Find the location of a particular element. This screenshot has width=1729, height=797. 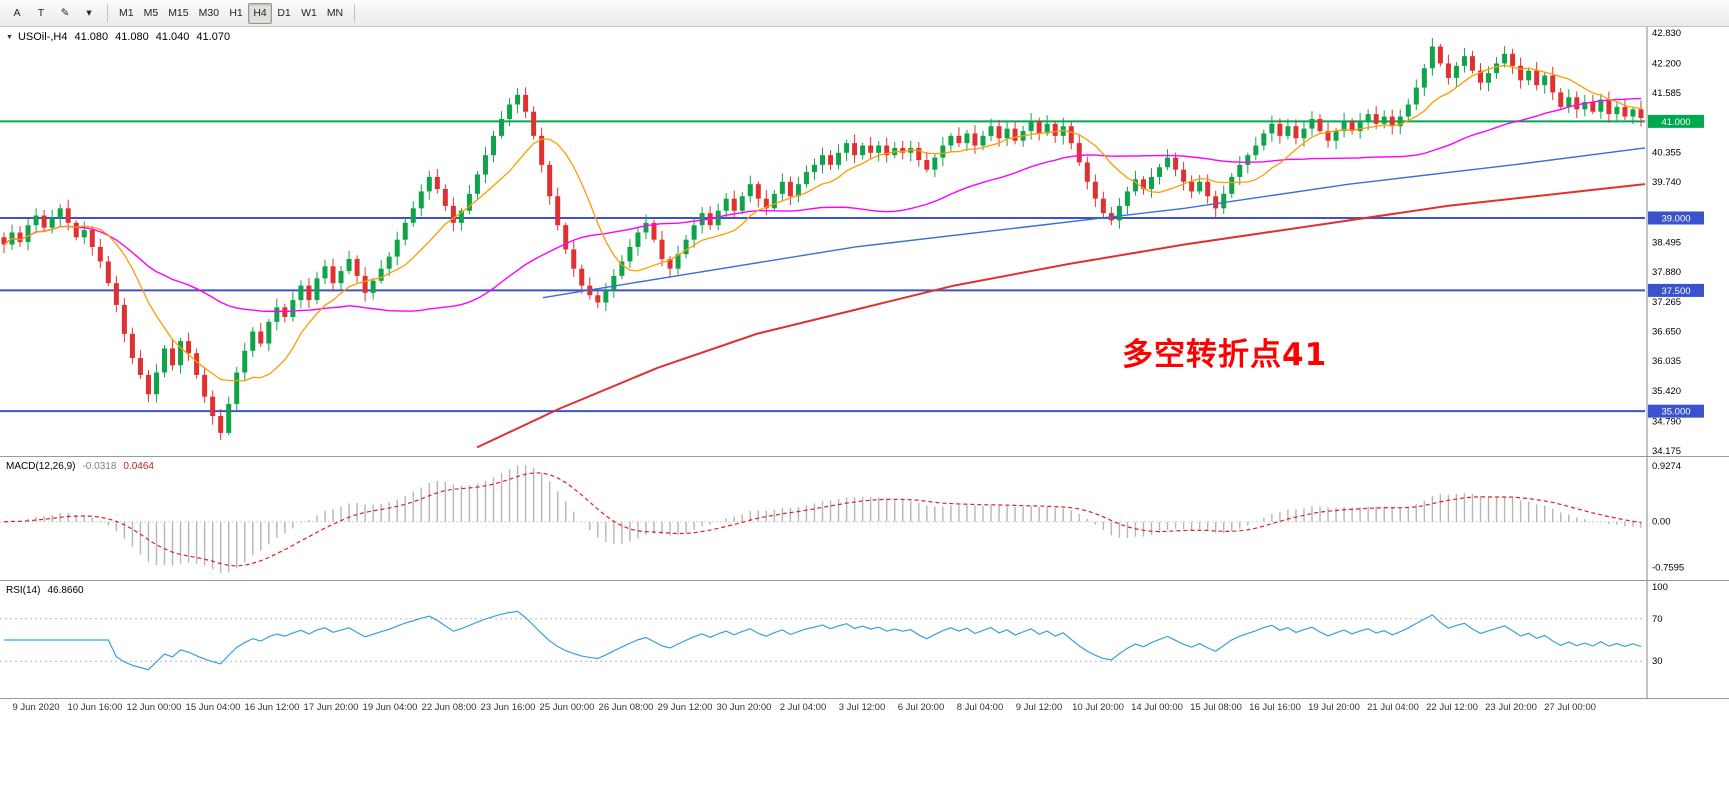

time-axis-label: 22 Jun 08:00 is located at coordinates (449, 707).